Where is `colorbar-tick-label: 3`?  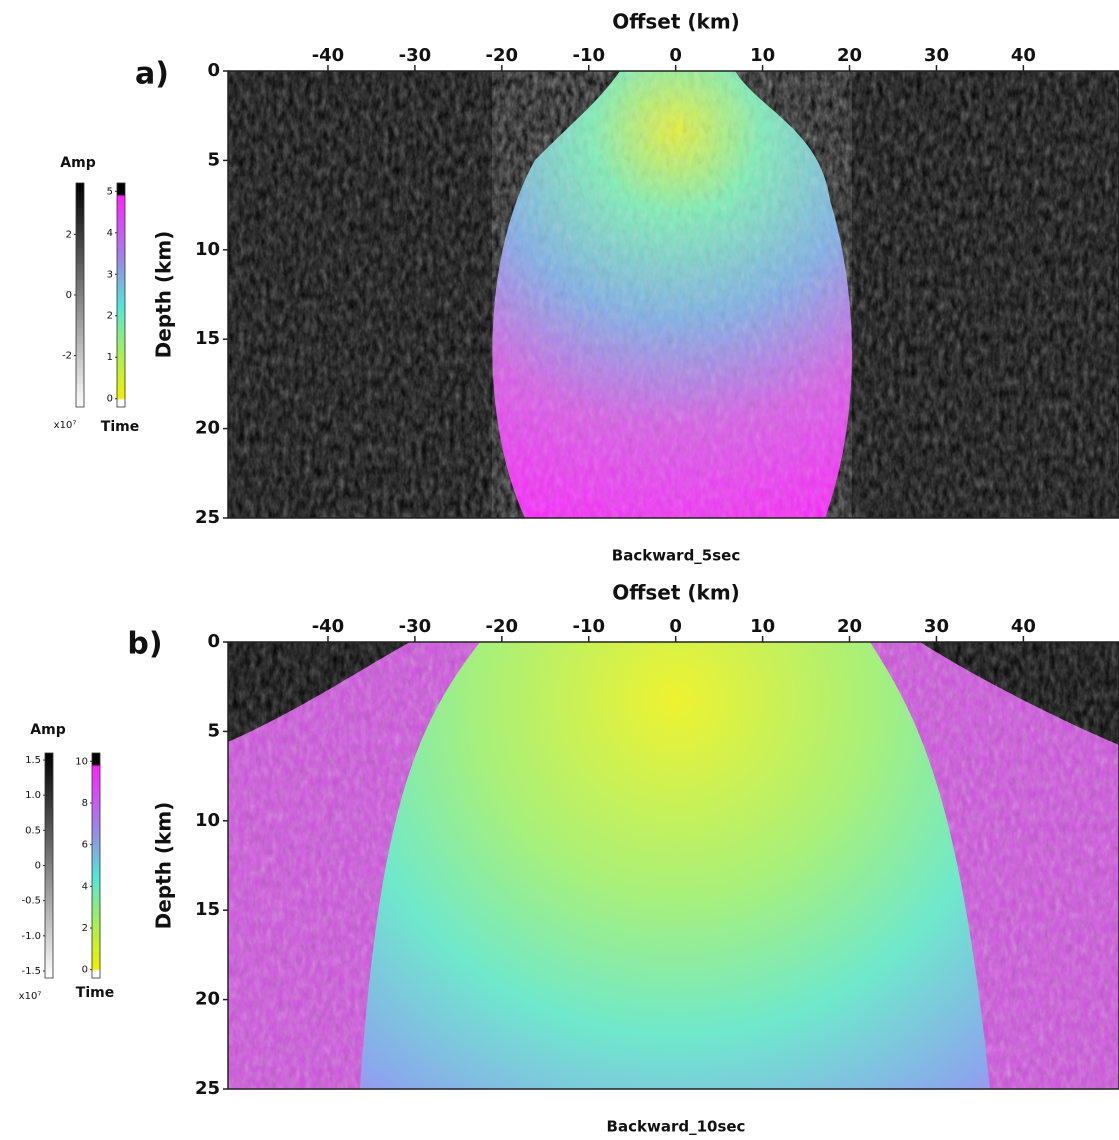
colorbar-tick-label: 3 is located at coordinates (110, 274).